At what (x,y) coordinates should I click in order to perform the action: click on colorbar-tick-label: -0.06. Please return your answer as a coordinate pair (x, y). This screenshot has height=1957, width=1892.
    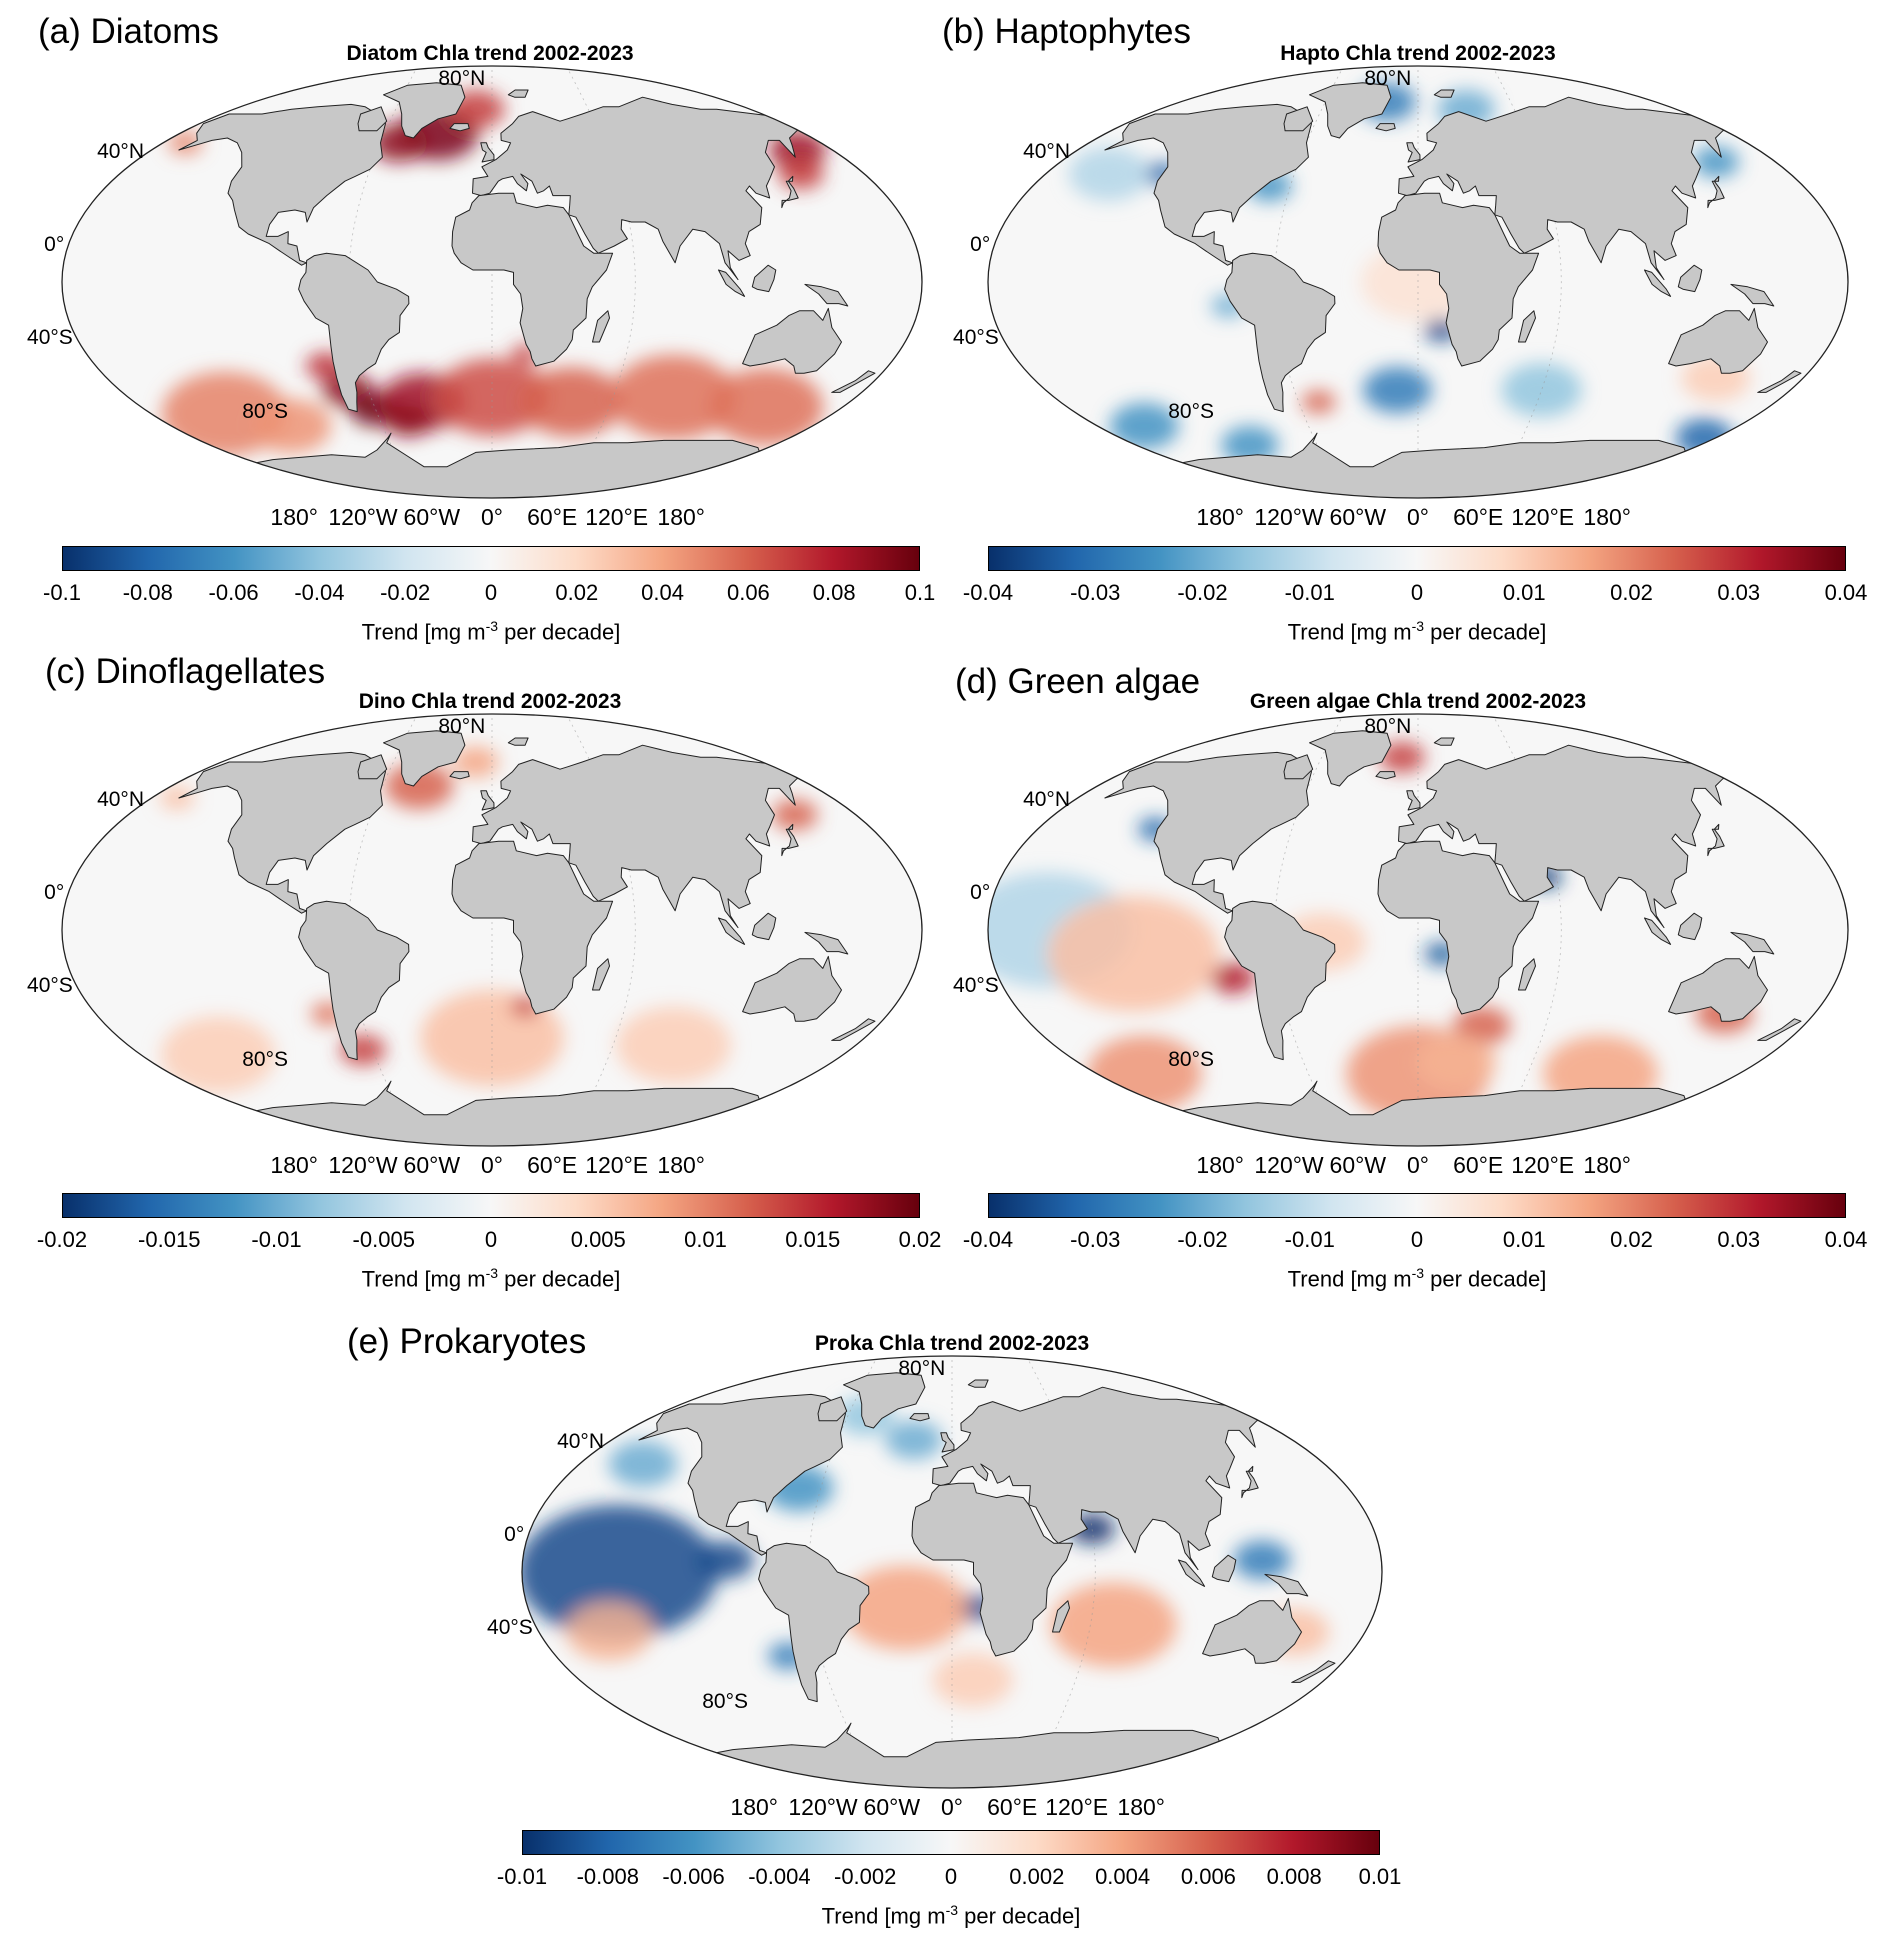
    Looking at the image, I should click on (233, 592).